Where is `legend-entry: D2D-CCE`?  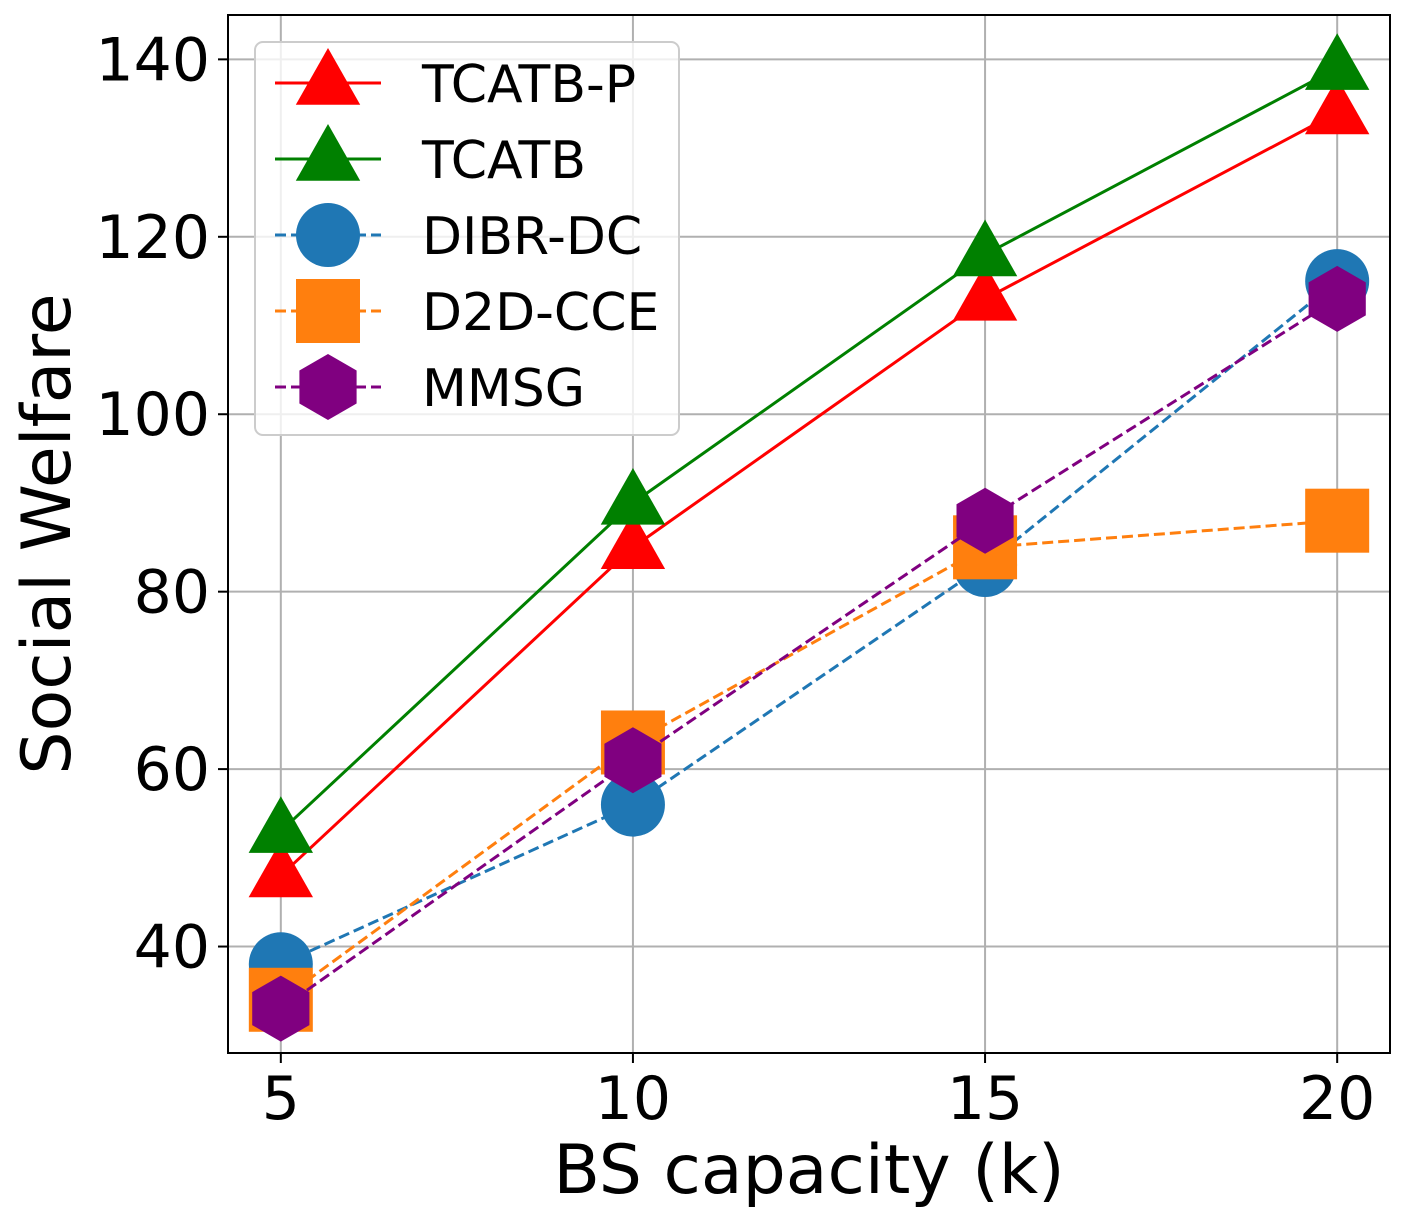
legend-entry: D2D-CCE is located at coordinates (467, 311).